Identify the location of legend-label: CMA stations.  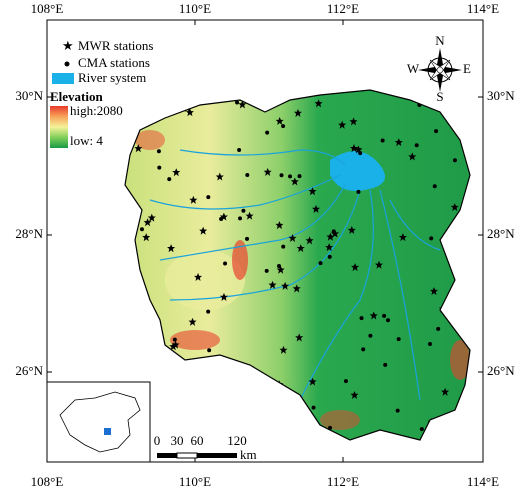
(114, 62).